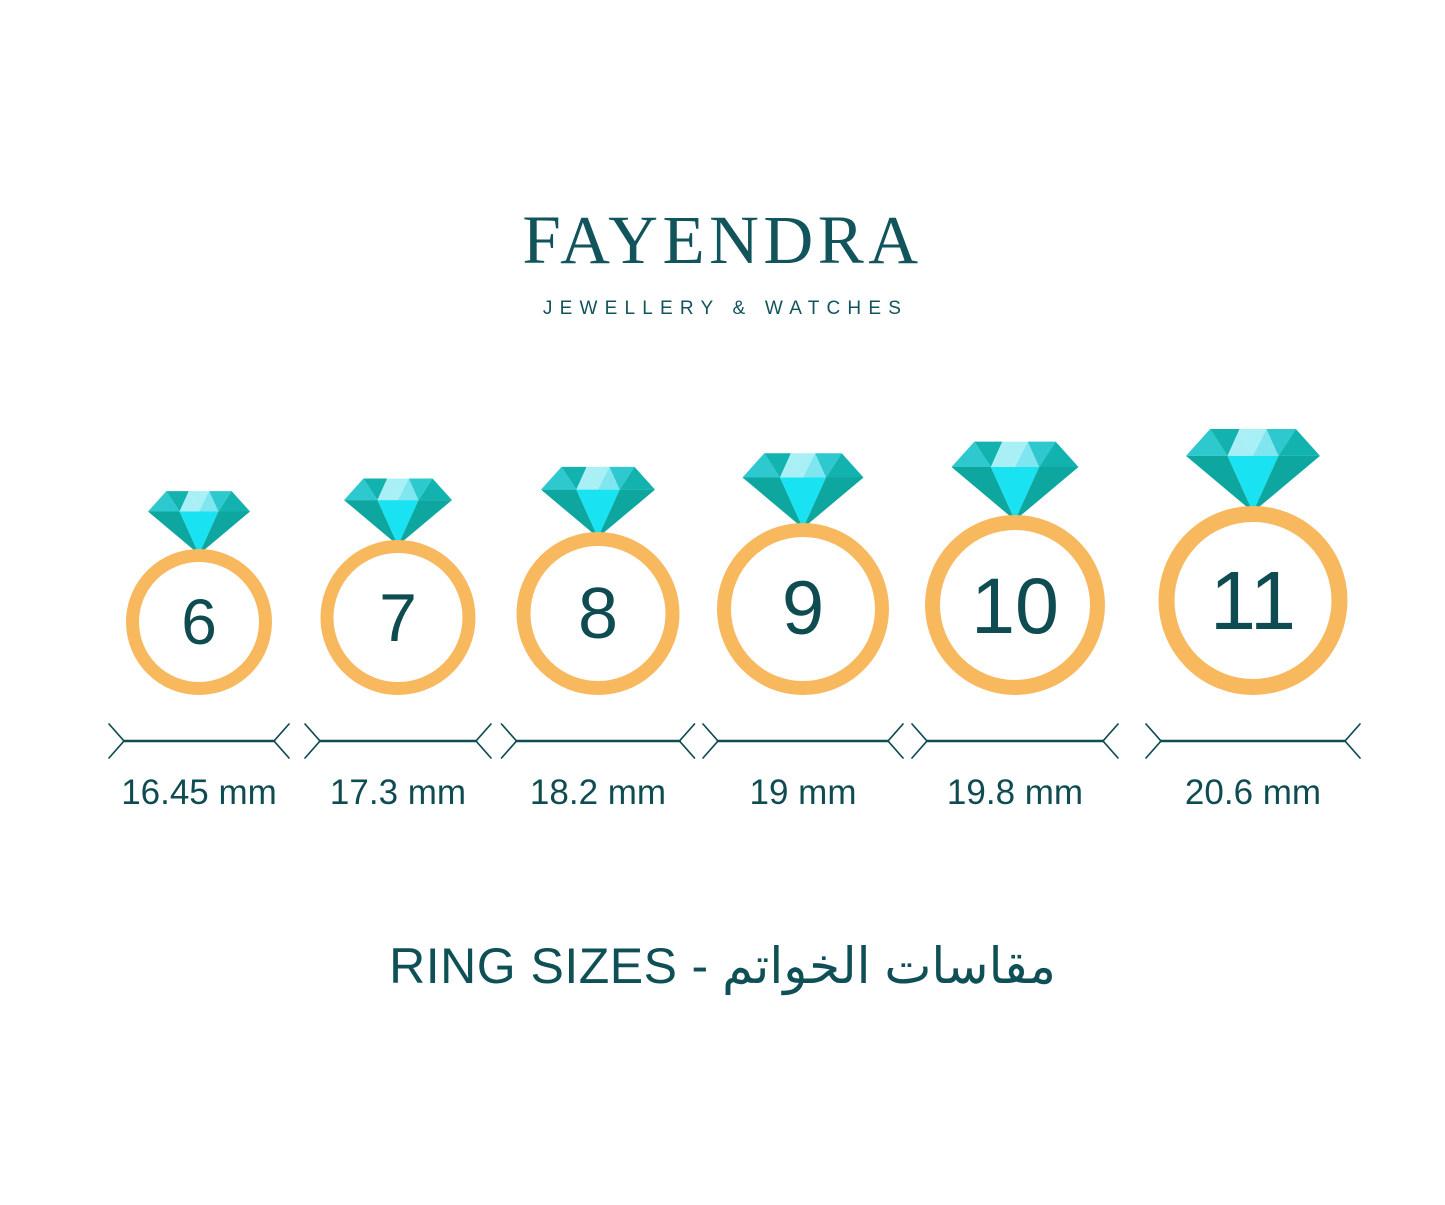  I want to click on brand-name: FAYENDRA, so click(722, 240).